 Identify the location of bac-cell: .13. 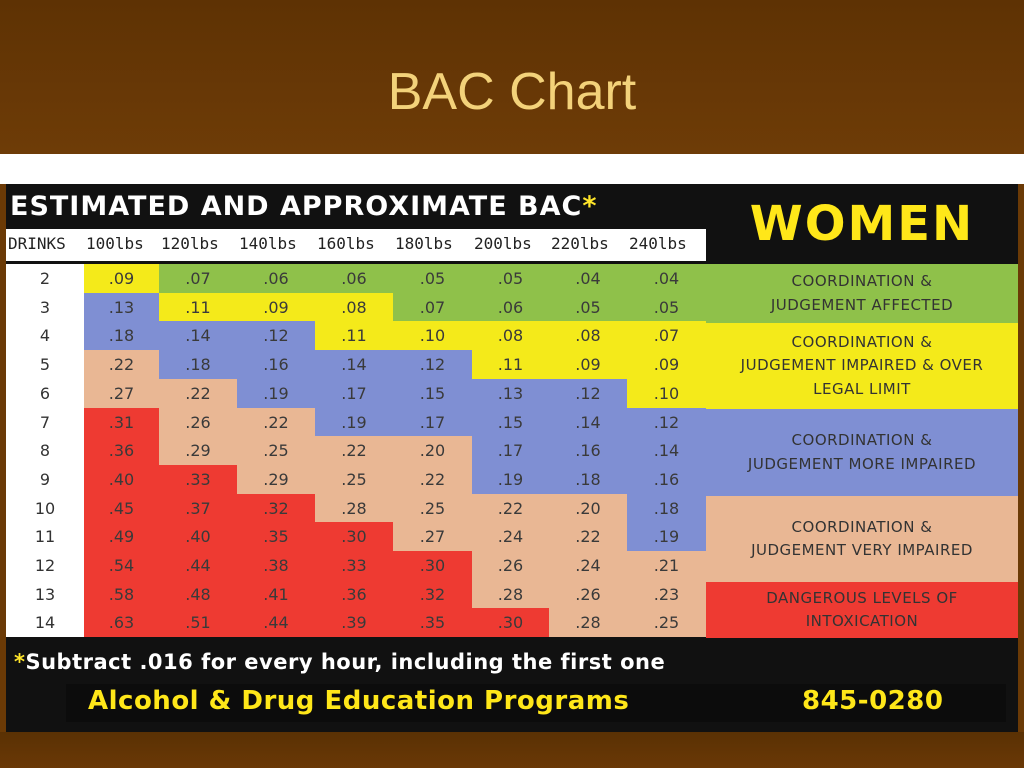
(121, 307).